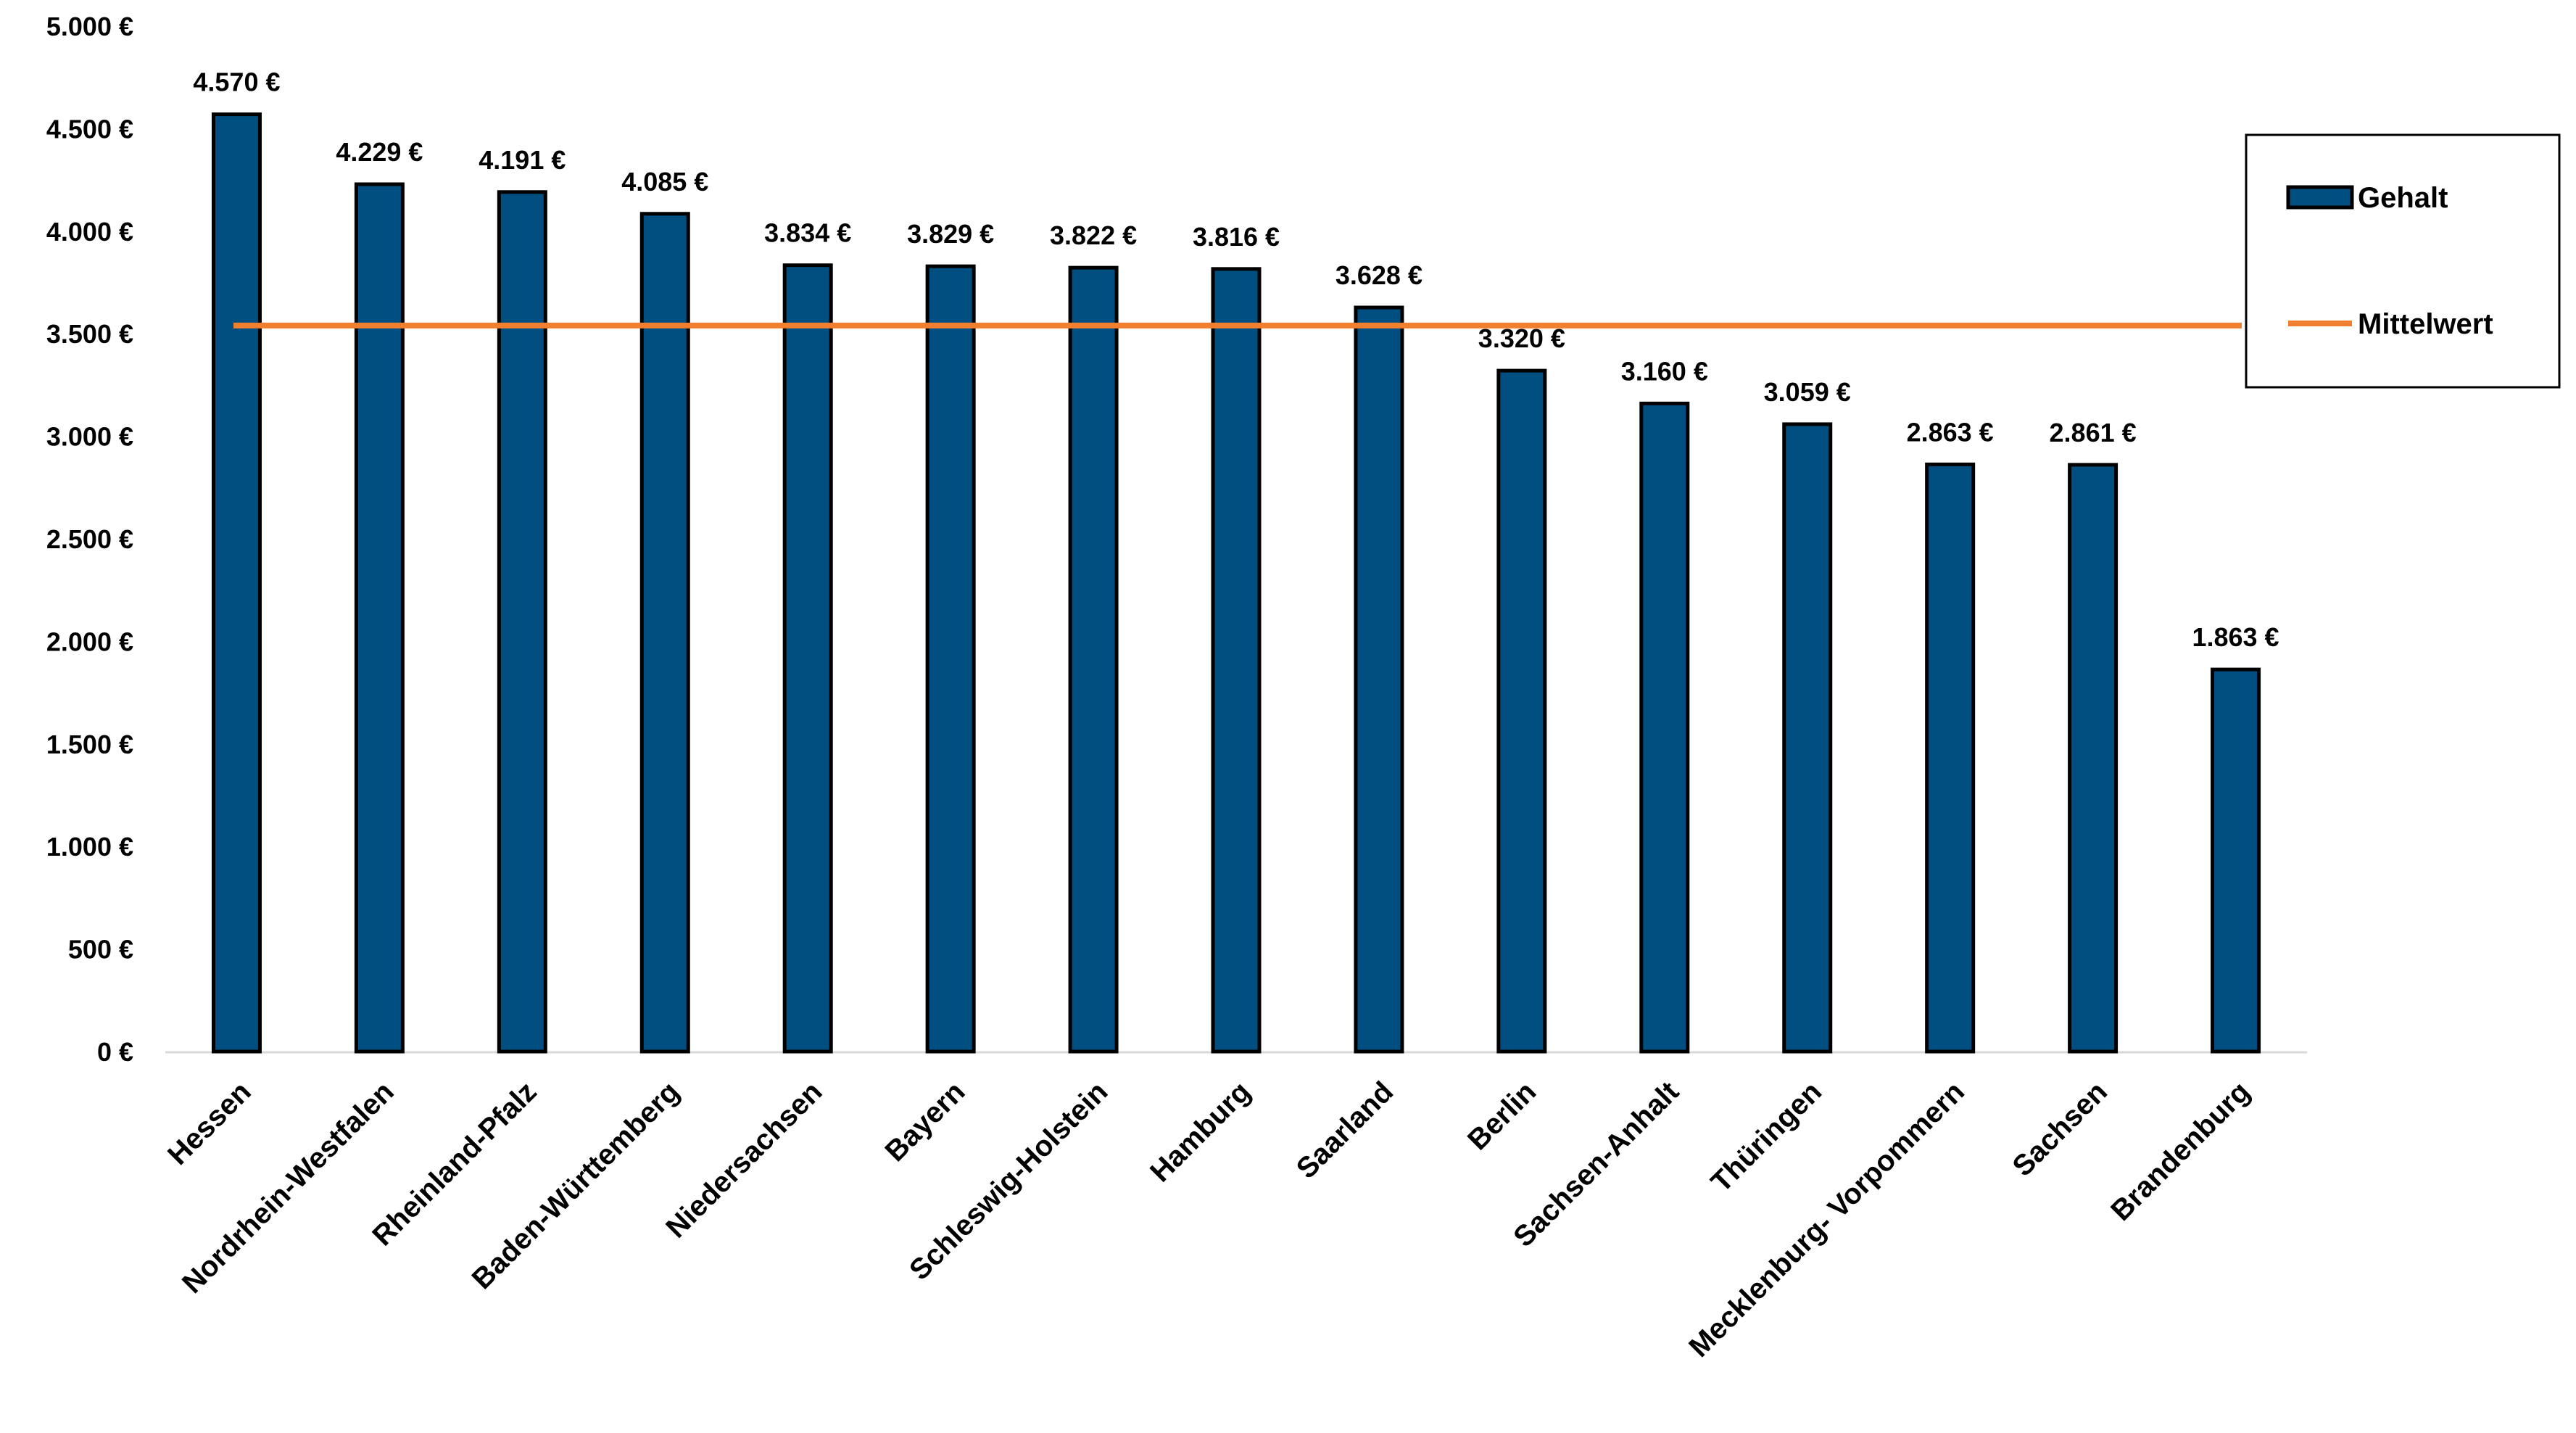 The height and width of the screenshot is (1433, 2576). What do you see at coordinates (2094, 433) in the screenshot?
I see `bar-value-label: 2.861 €` at bounding box center [2094, 433].